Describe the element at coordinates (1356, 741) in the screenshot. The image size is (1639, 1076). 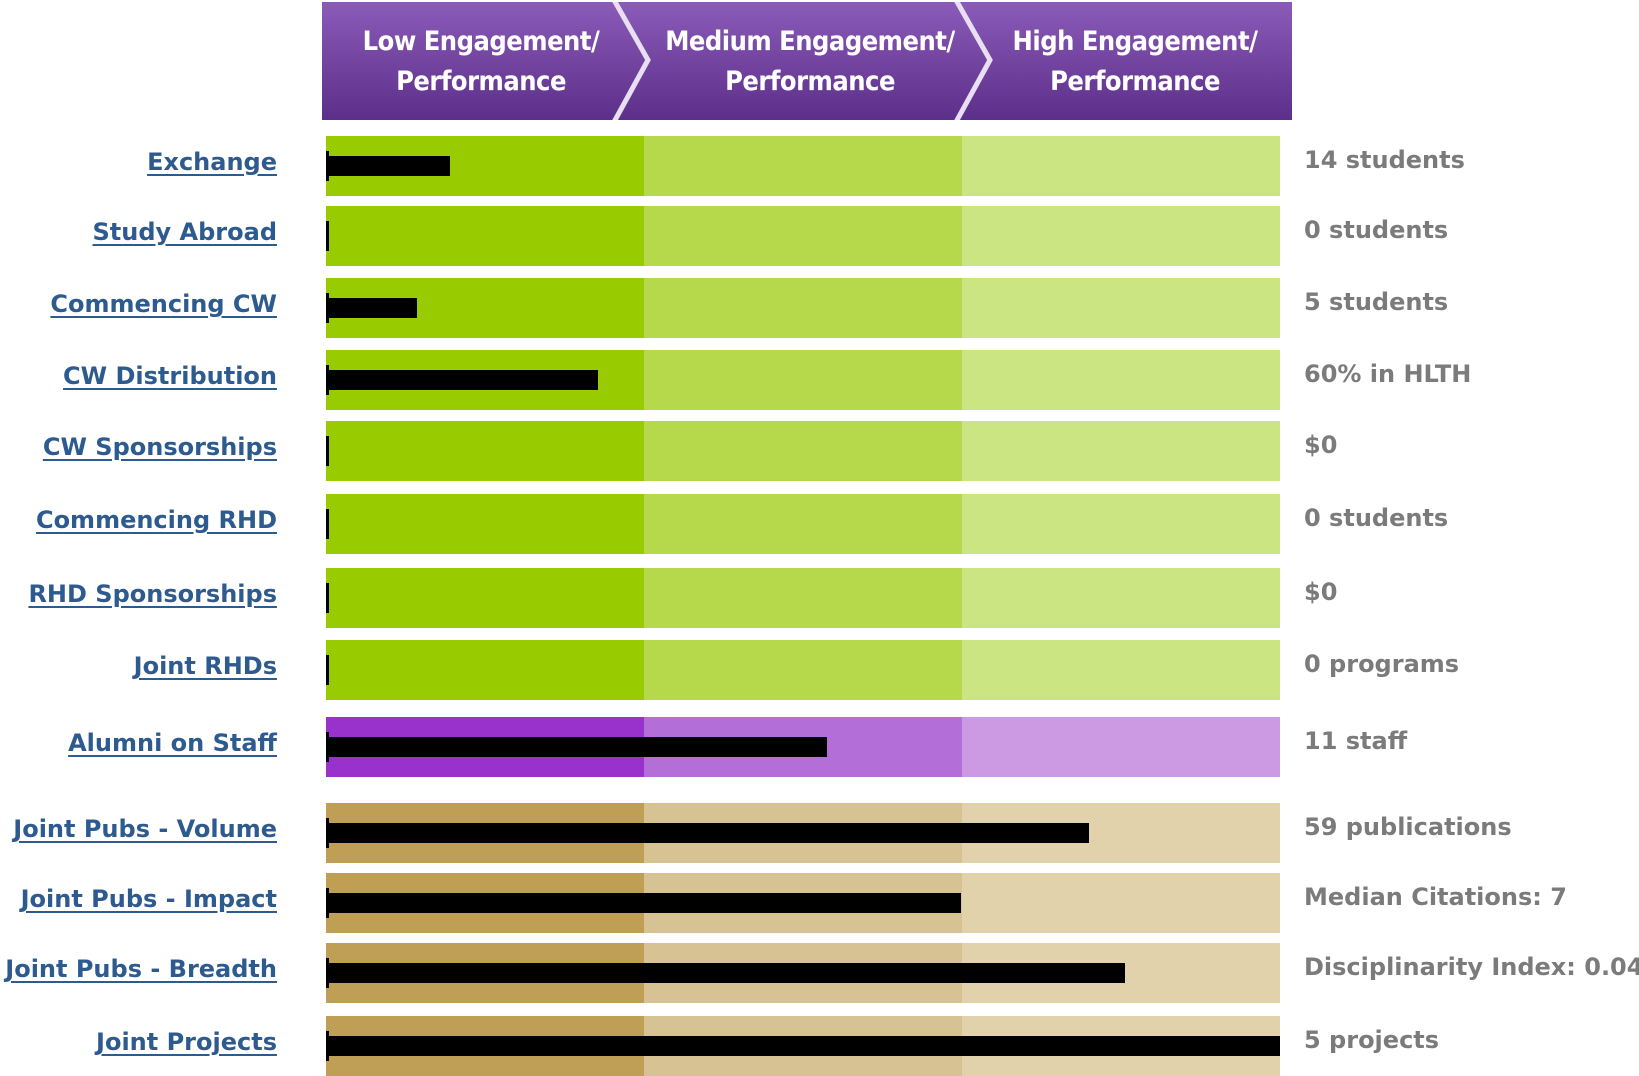
I see `row-value-label: 11 staff` at that location.